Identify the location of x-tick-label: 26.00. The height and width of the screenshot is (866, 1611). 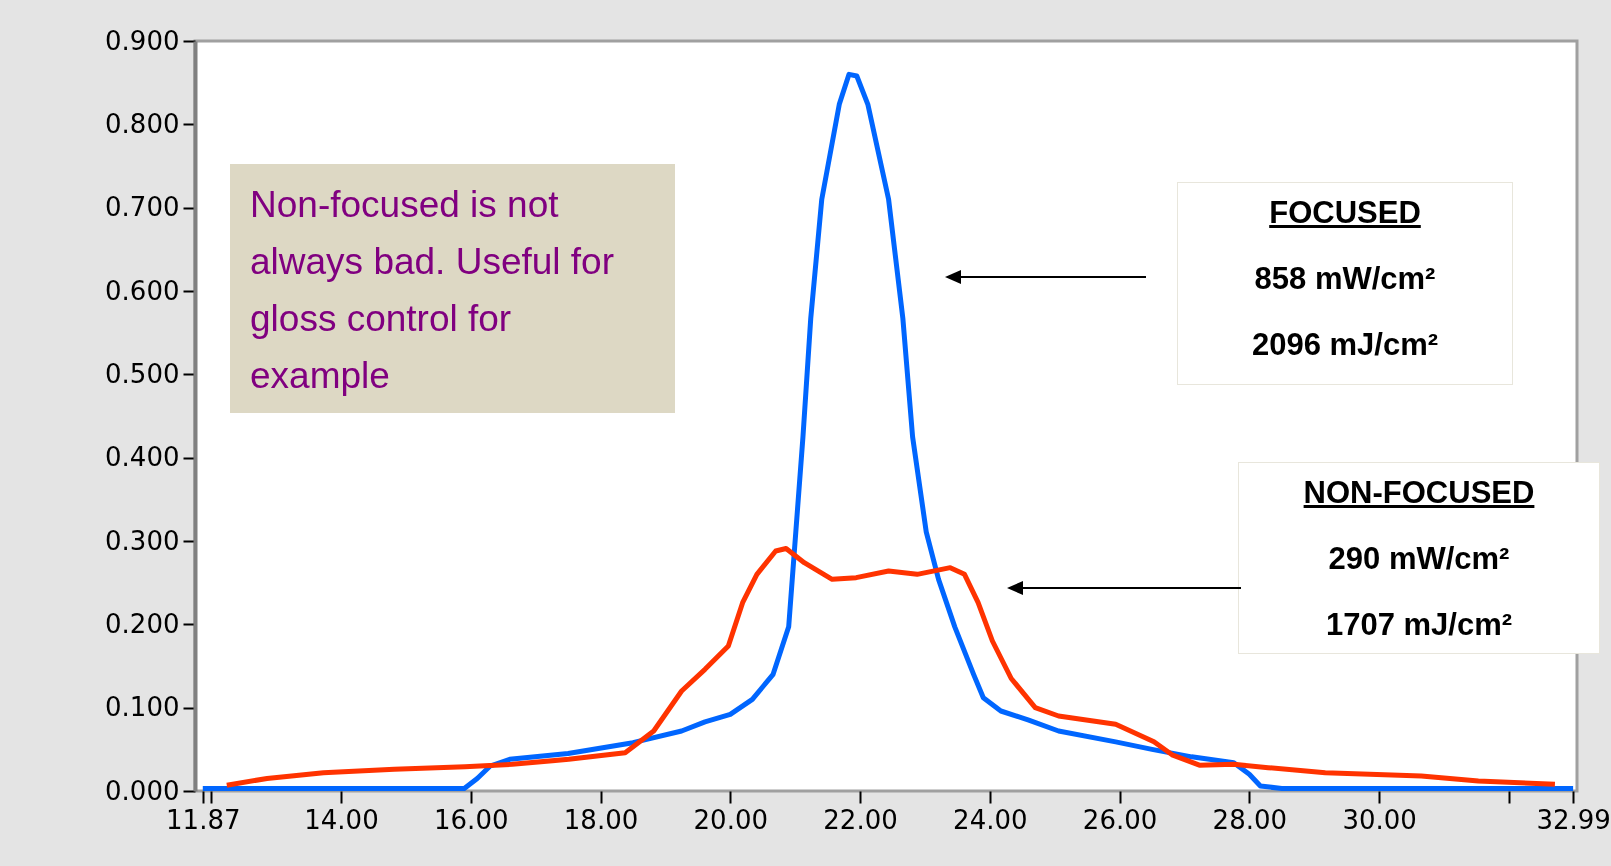
(1120, 819).